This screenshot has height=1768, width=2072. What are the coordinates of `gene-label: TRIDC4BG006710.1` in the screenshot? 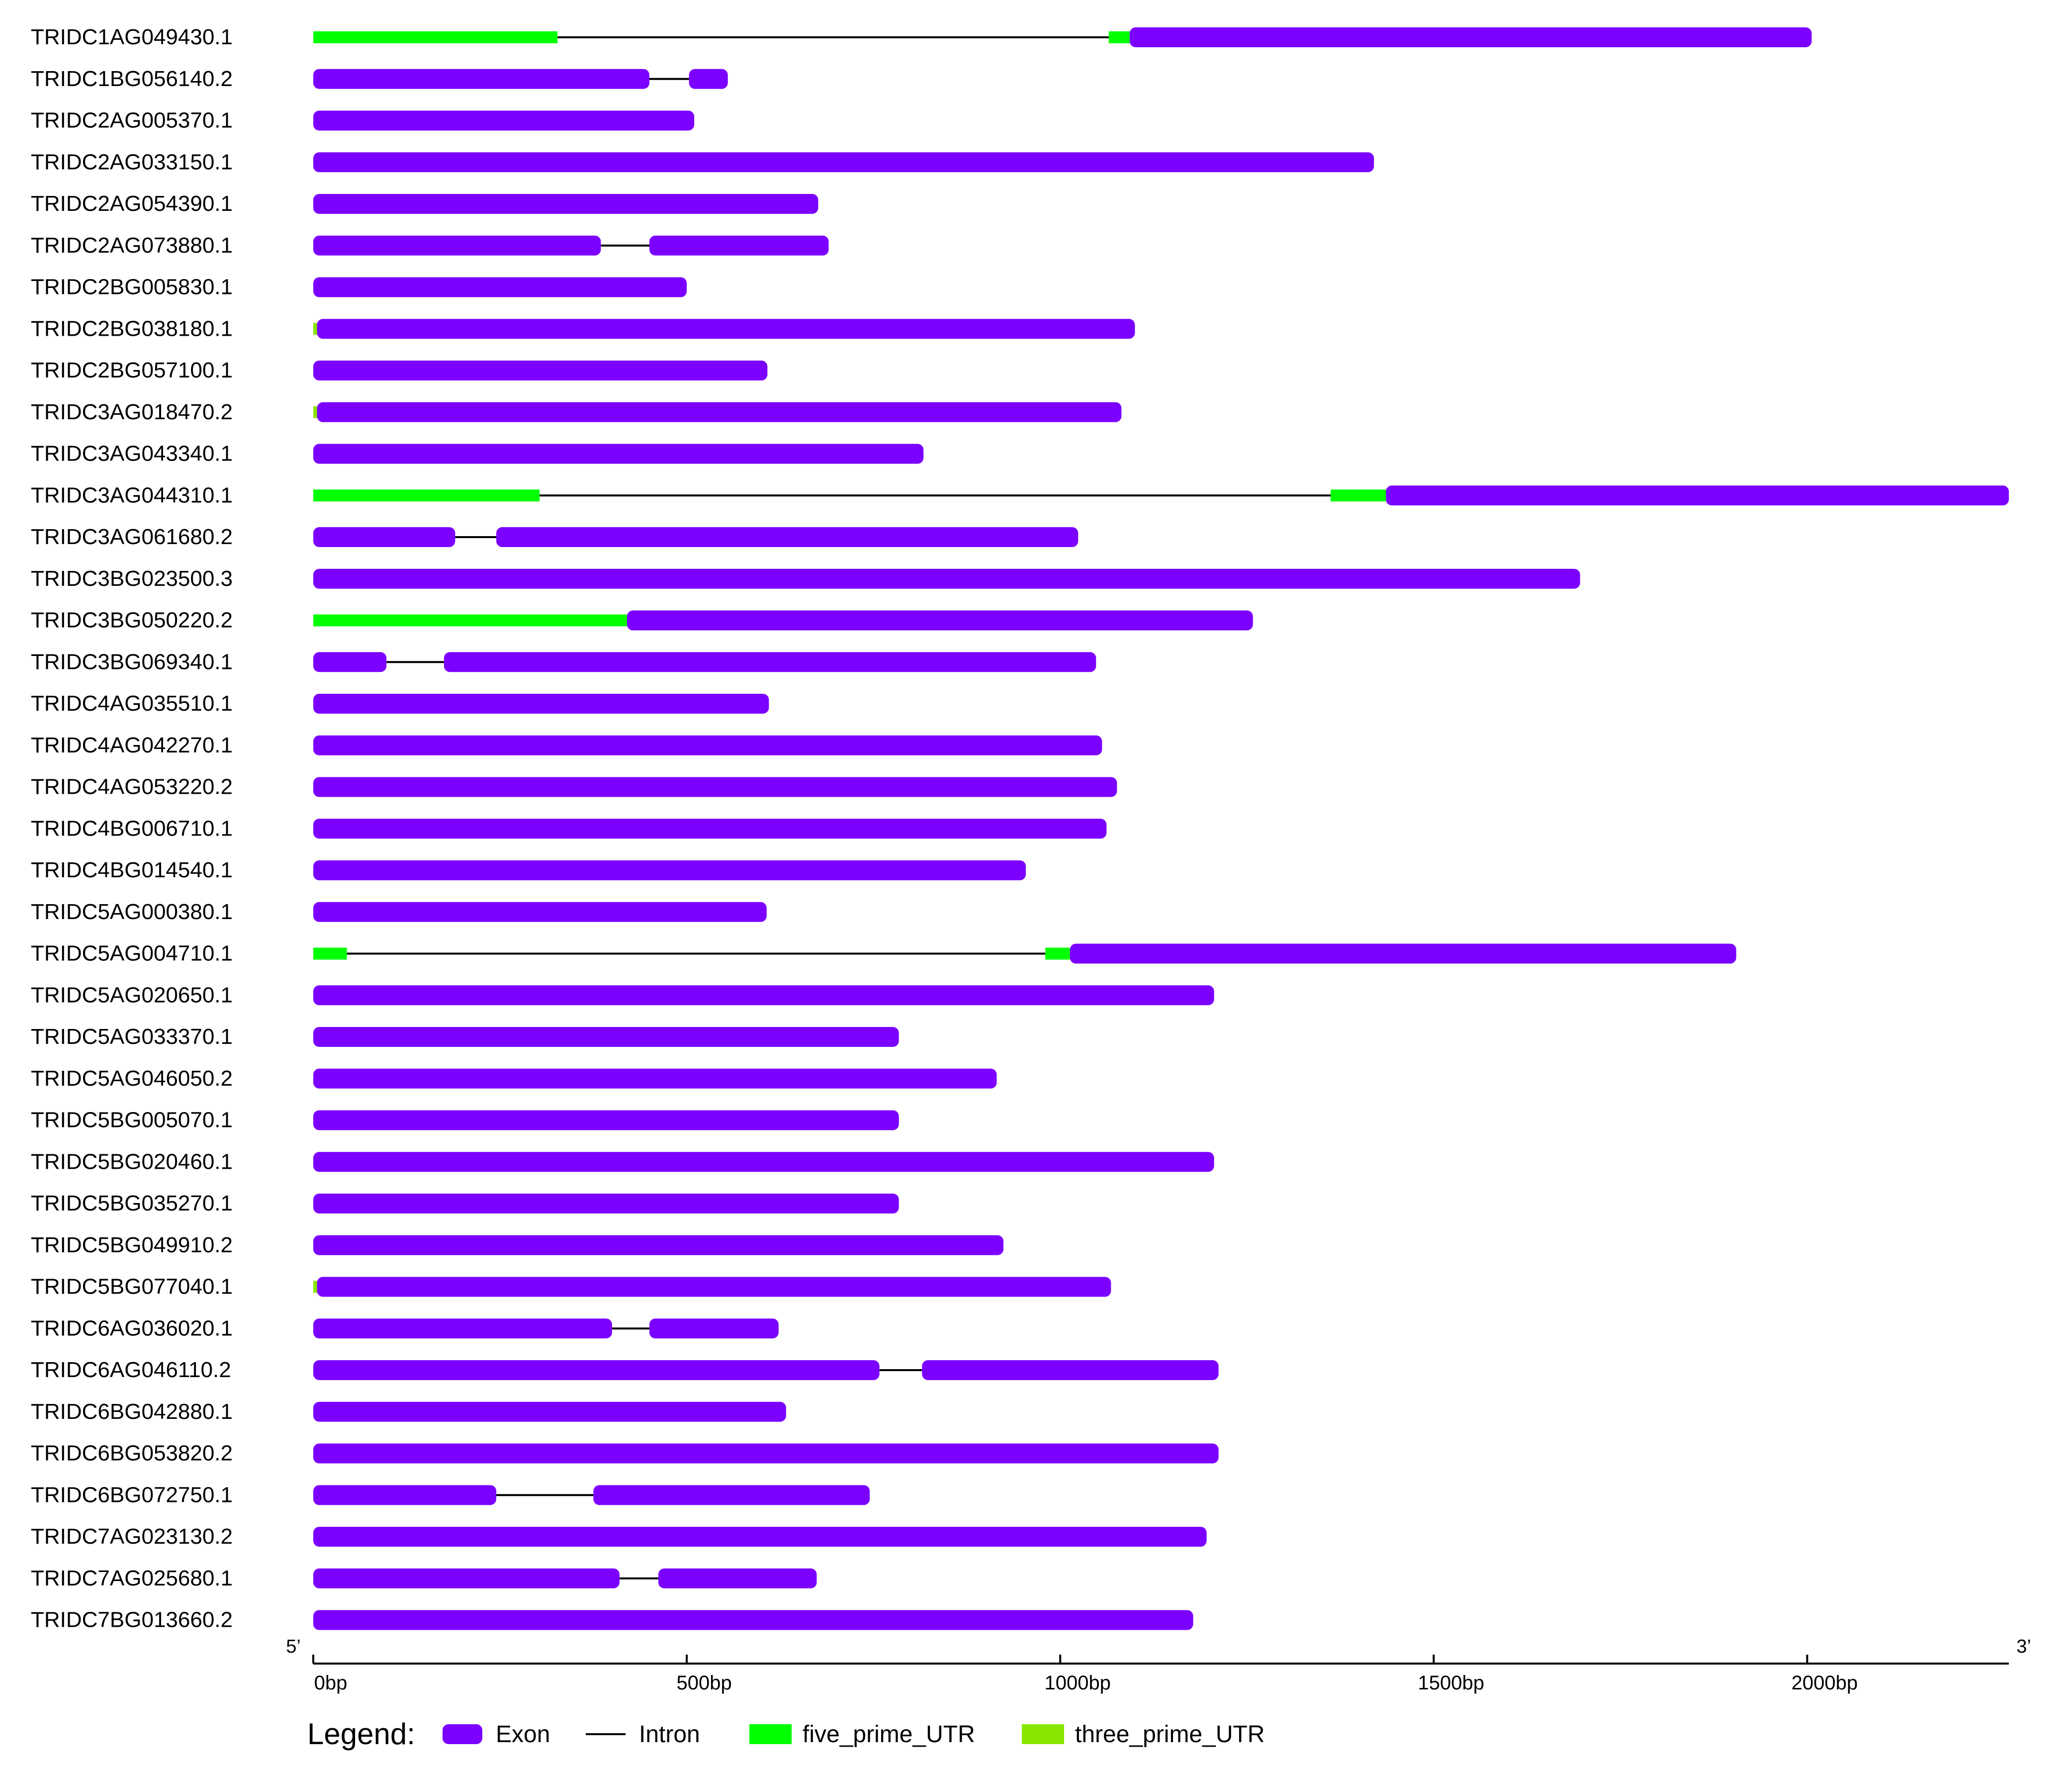 It's located at (132, 828).